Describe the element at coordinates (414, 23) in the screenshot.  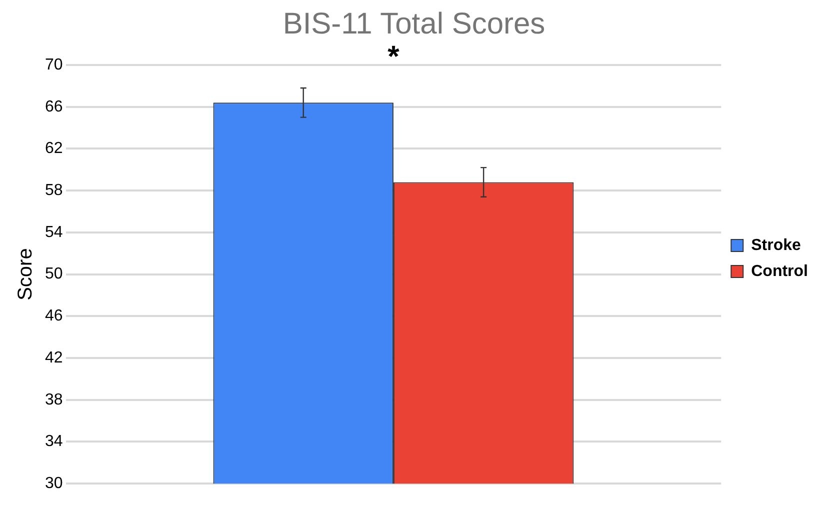
I see `chart-title: BIS-11 Total Scores` at that location.